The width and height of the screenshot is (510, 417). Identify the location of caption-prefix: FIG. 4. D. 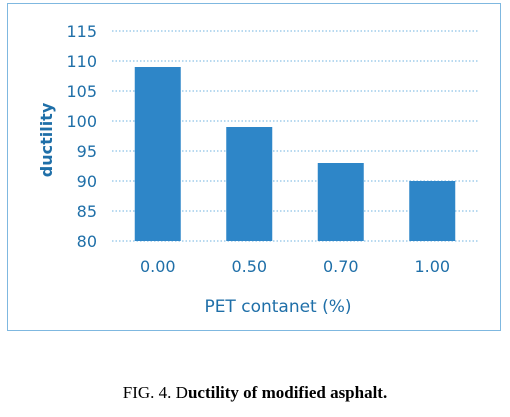
(155, 392).